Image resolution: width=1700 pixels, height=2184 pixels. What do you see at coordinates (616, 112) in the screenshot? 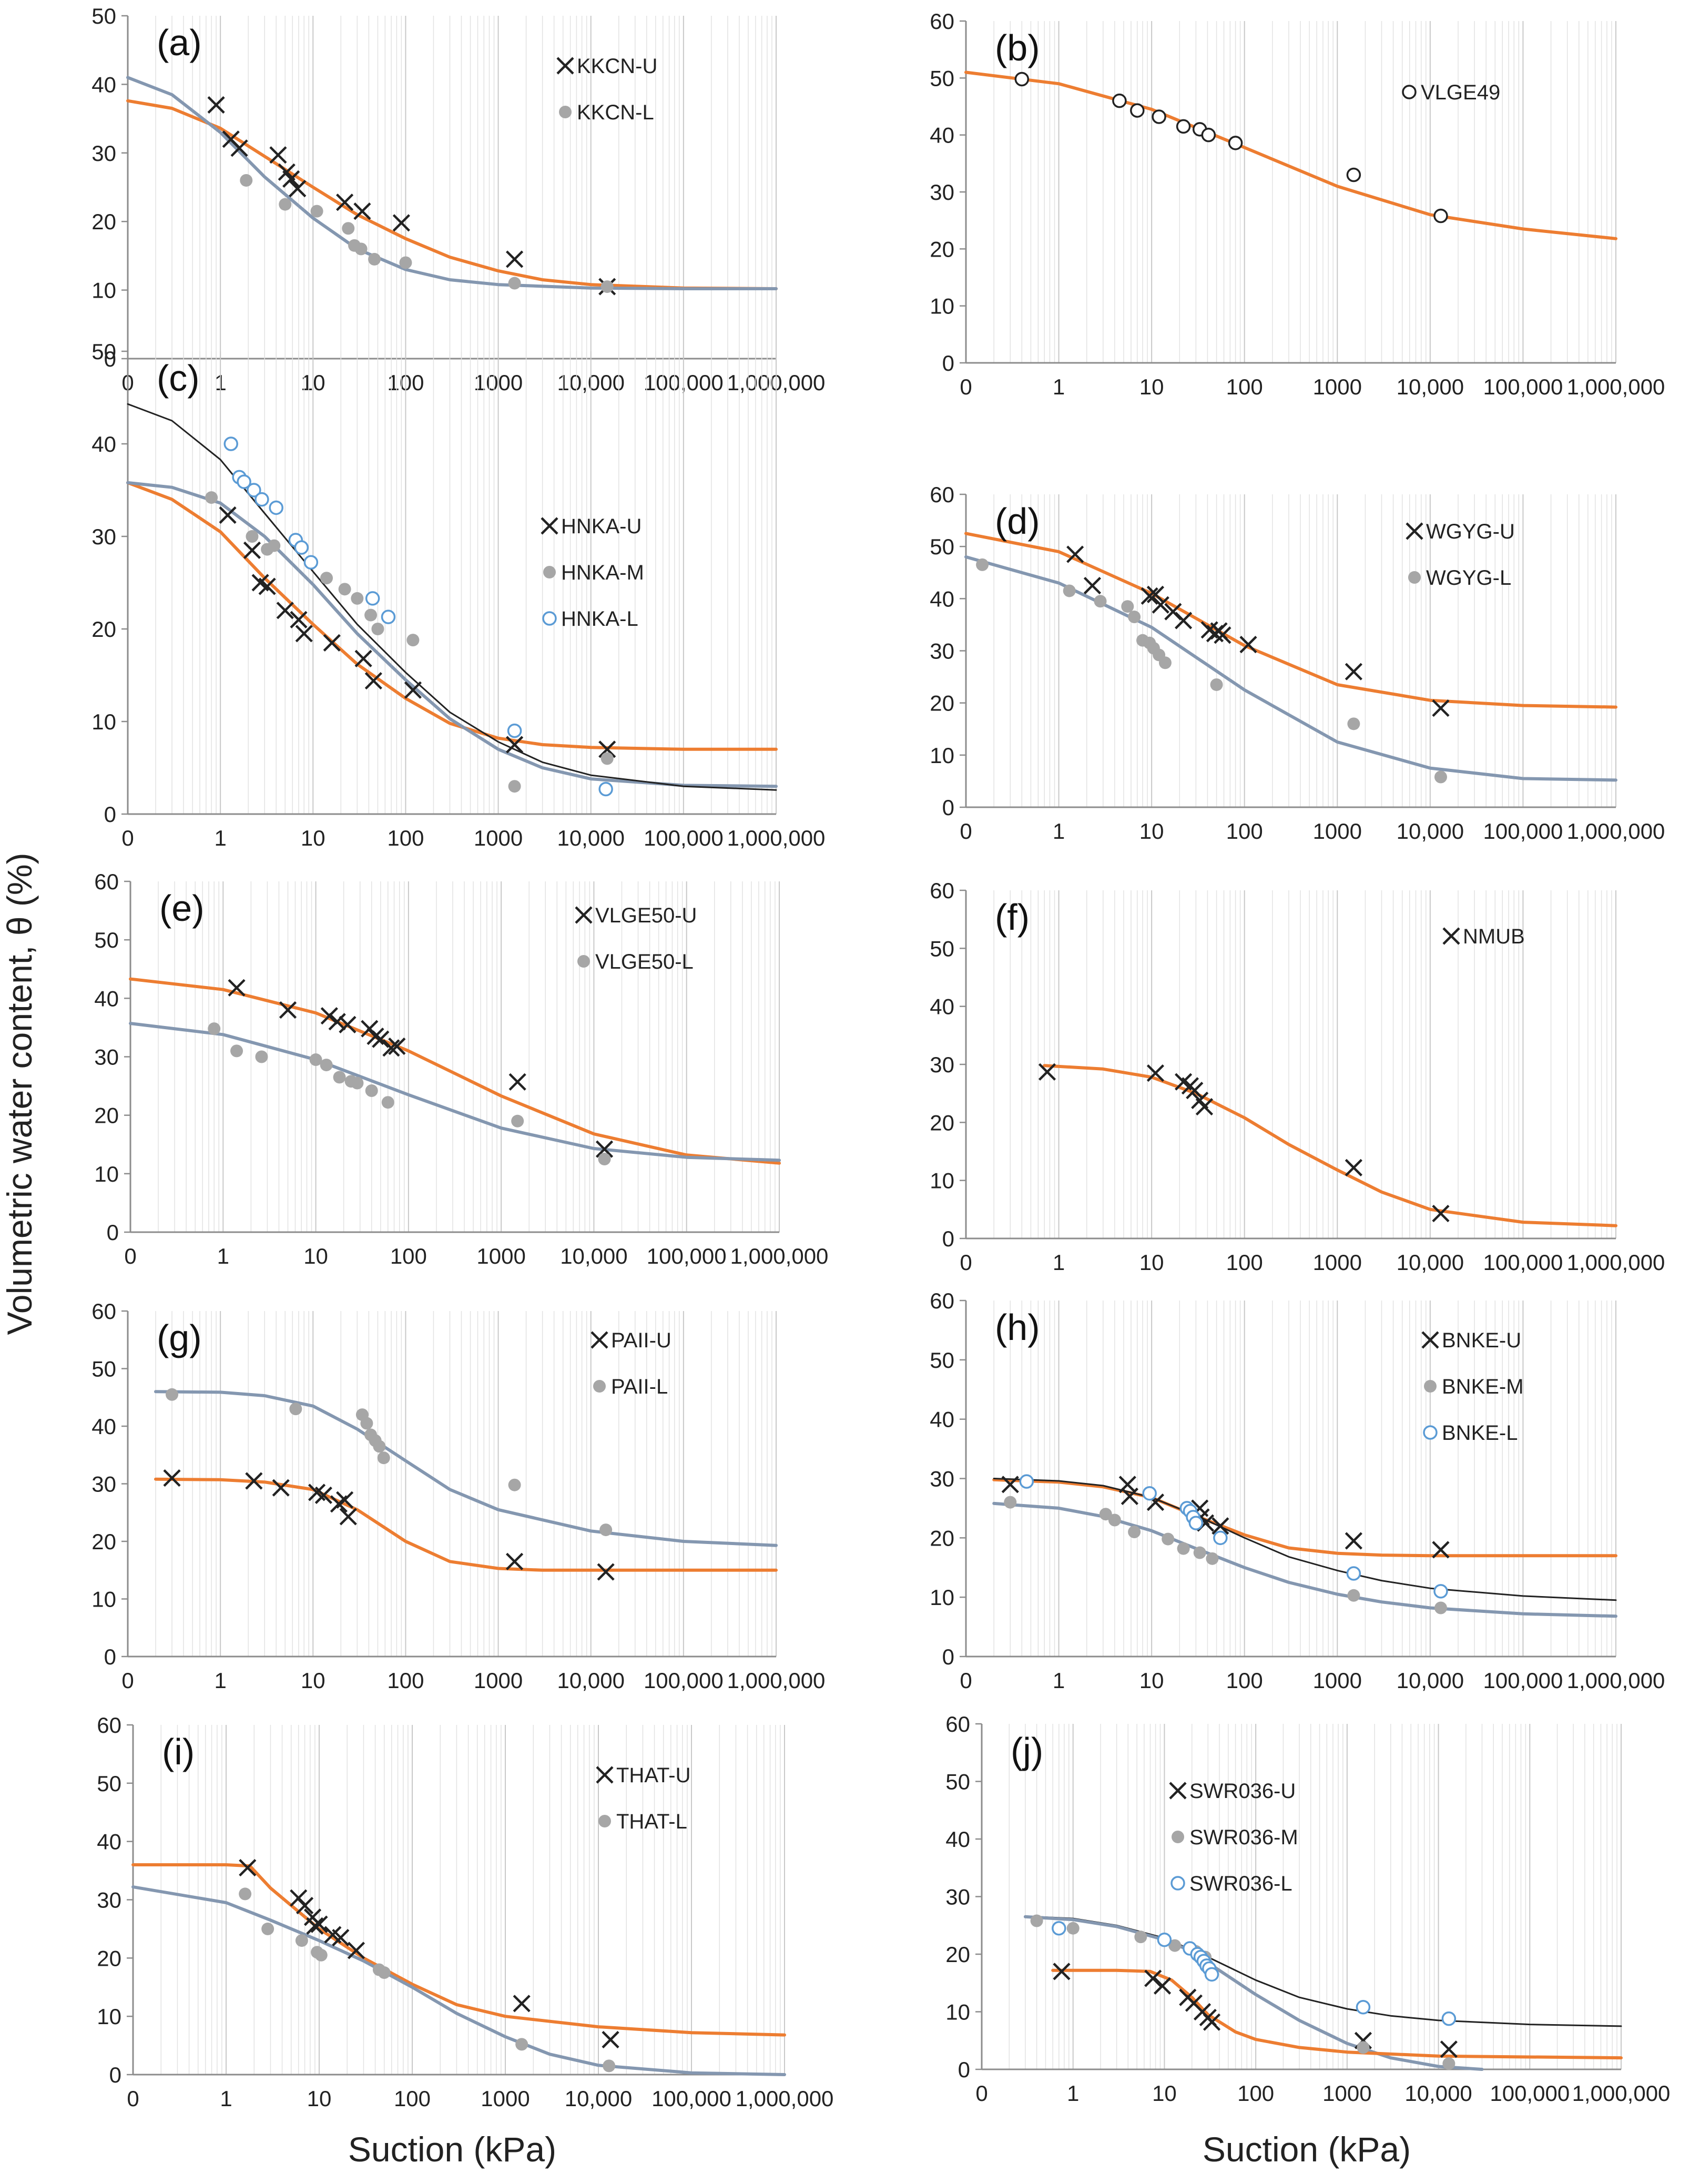
I see `legend-label: KKCN-L` at bounding box center [616, 112].